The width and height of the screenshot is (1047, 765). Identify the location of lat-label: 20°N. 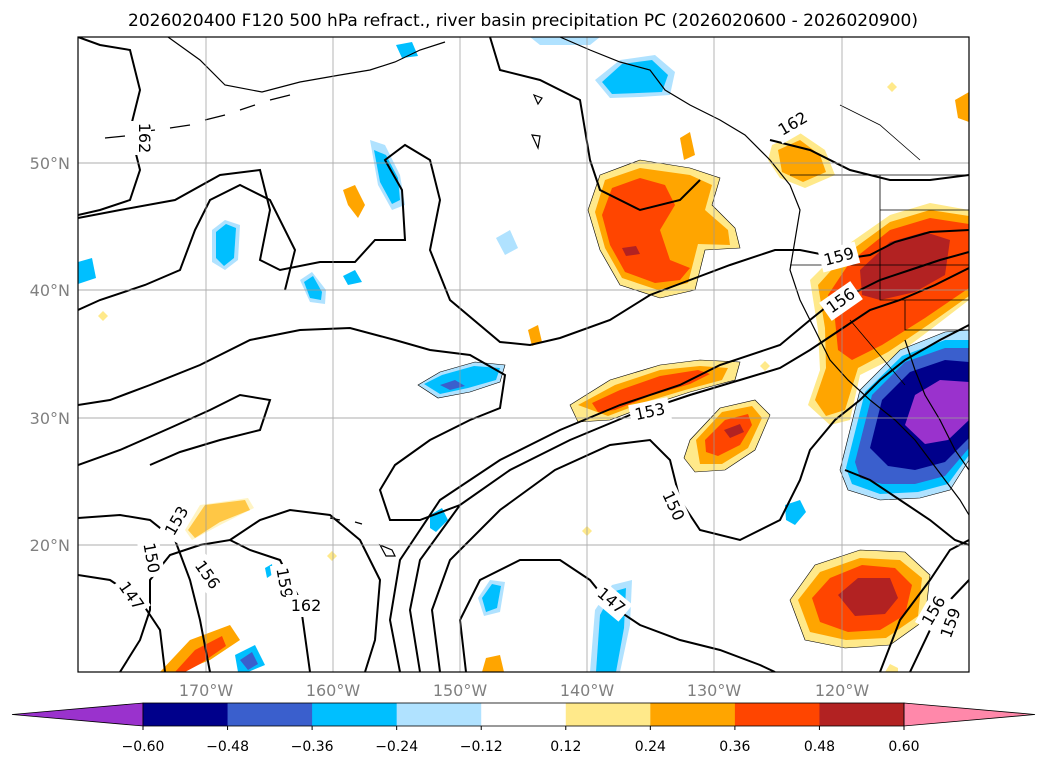
(50, 545).